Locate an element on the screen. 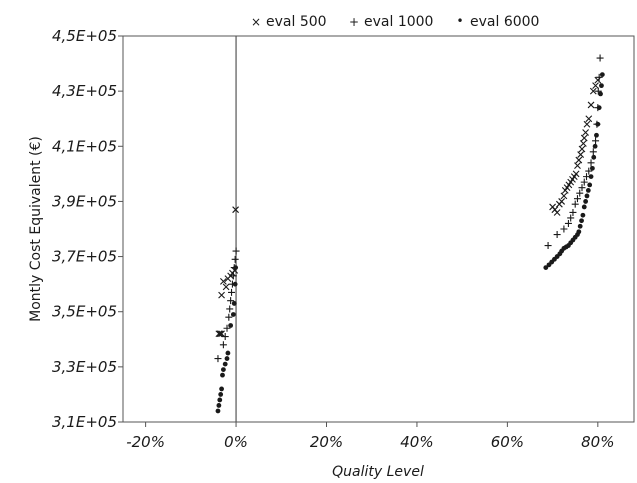 The image size is (637, 483). legend-marker-eval-500: × is located at coordinates (256, 22).